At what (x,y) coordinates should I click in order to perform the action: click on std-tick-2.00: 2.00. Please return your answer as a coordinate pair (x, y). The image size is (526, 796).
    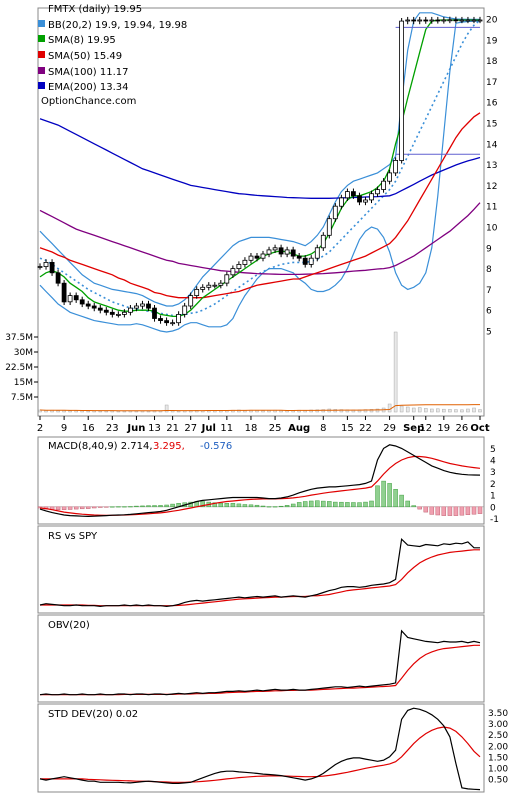
    Looking at the image, I should click on (498, 747).